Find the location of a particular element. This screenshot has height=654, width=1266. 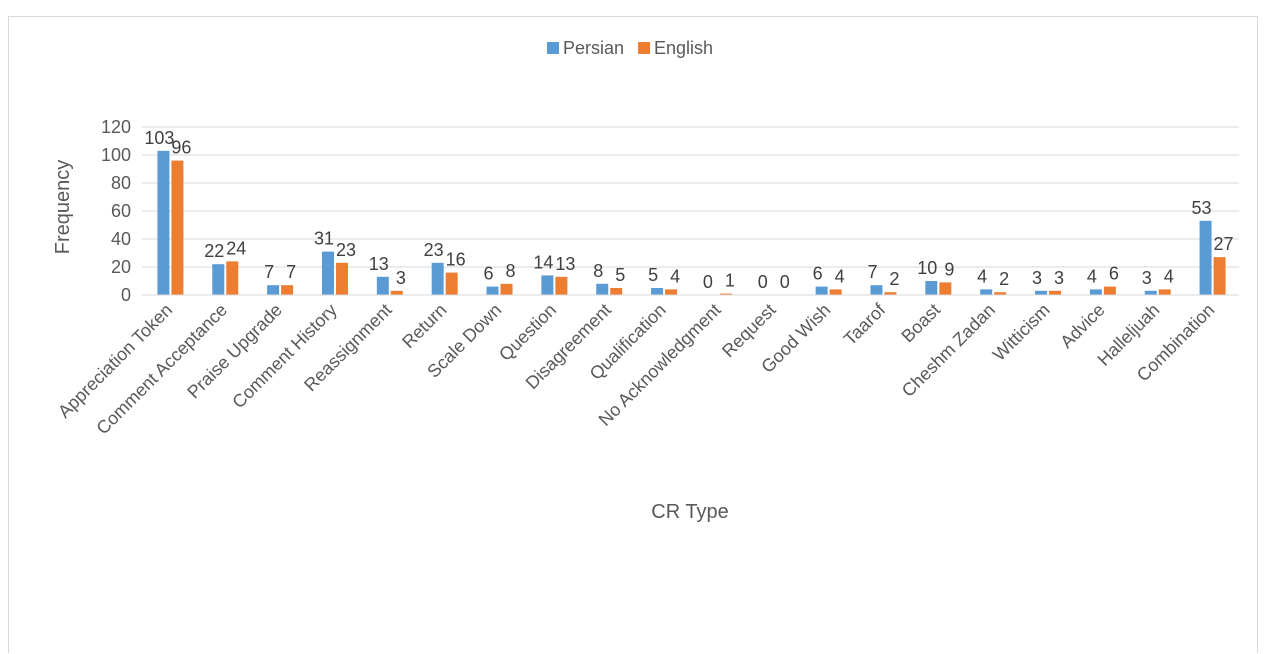

x-tick-label: Praise Upgrade is located at coordinates (234, 351).